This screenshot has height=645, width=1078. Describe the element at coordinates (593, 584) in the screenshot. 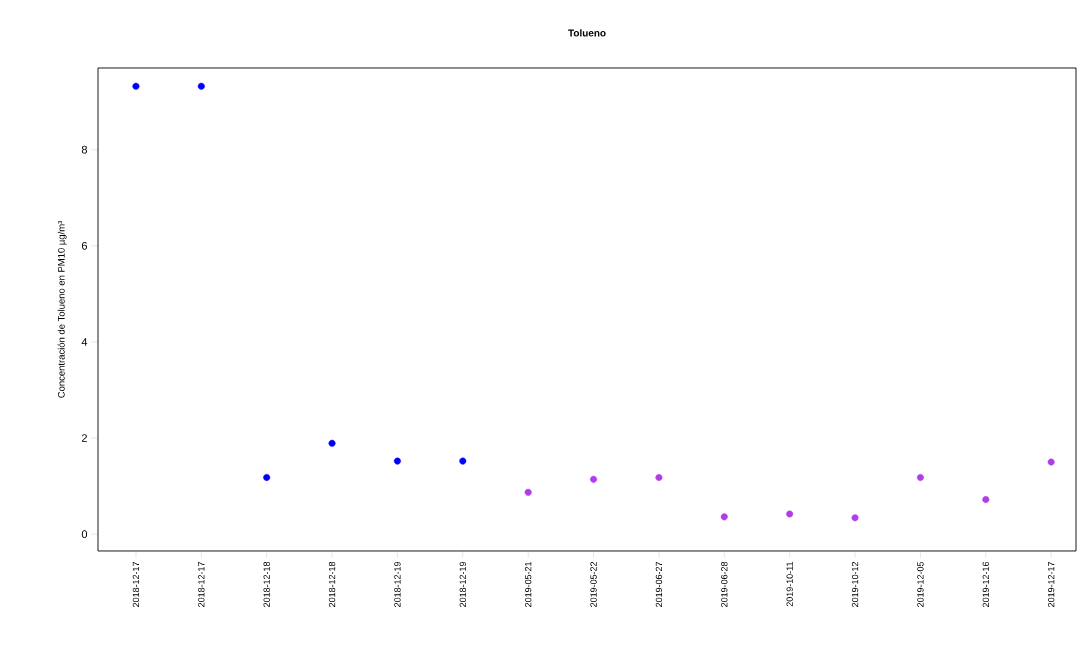

I see `x-tick-label: 2019-05-22` at that location.